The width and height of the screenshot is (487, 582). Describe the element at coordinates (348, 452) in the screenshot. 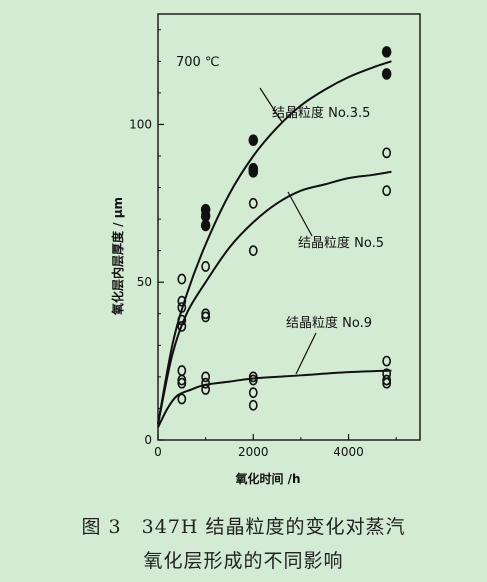

I see `x-tick-label: 4000` at that location.